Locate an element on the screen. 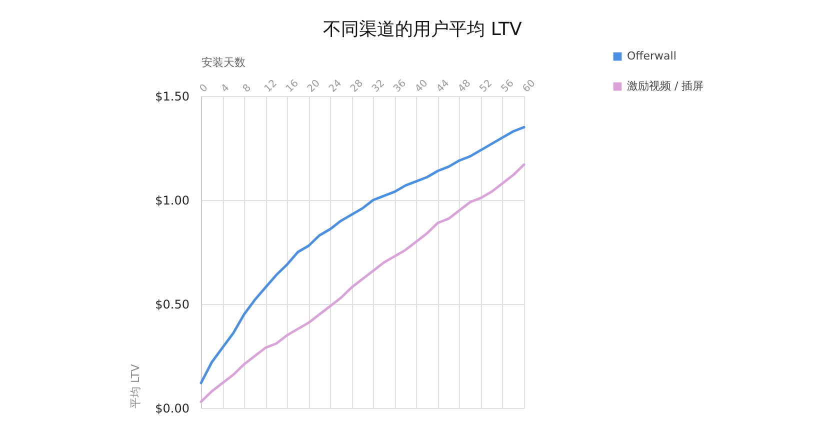 This screenshot has height=433, width=839. x-tick-label: 20 is located at coordinates (314, 86).